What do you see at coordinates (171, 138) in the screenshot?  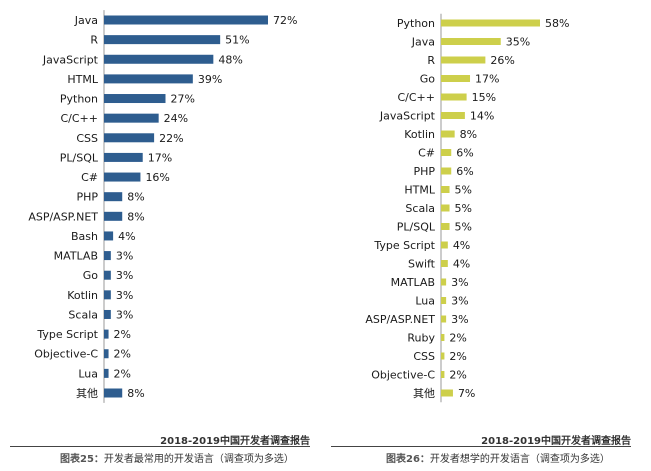 I see `value-label: 22%` at bounding box center [171, 138].